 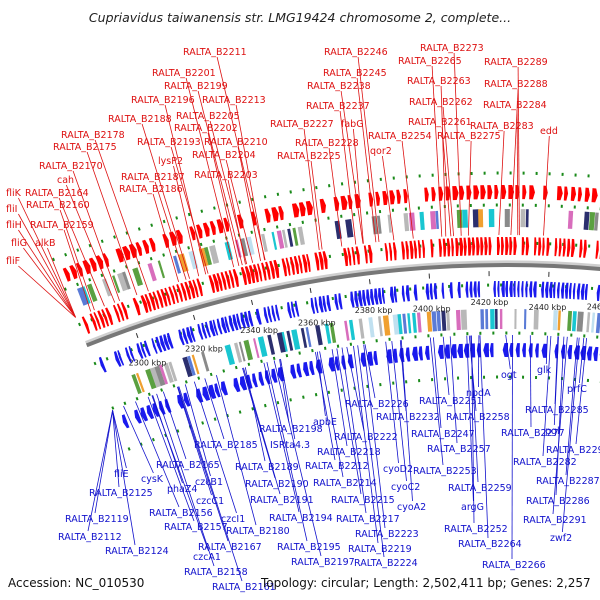 I want to click on reverse-gene-label: RALTA_B2214, so click(x=345, y=483).